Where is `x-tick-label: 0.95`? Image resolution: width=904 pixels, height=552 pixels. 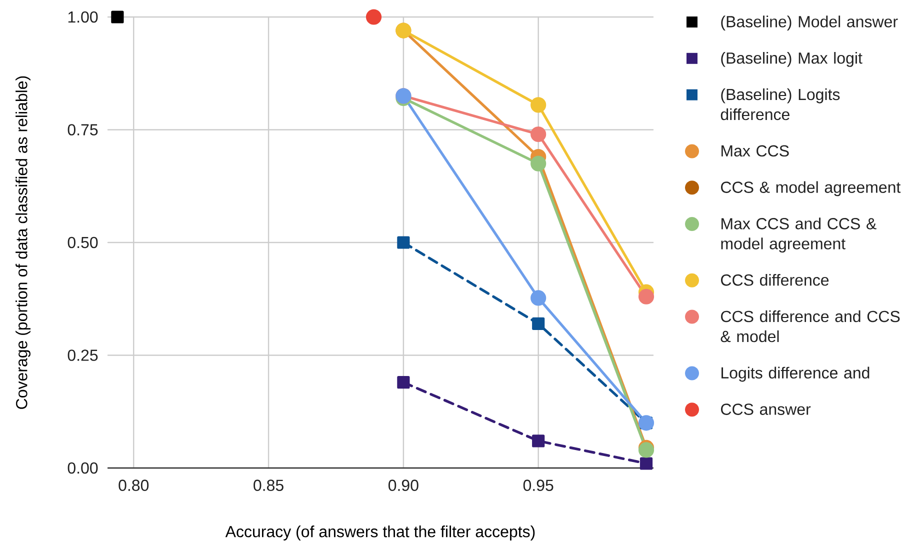
x-tick-label: 0.95 is located at coordinates (538, 485).